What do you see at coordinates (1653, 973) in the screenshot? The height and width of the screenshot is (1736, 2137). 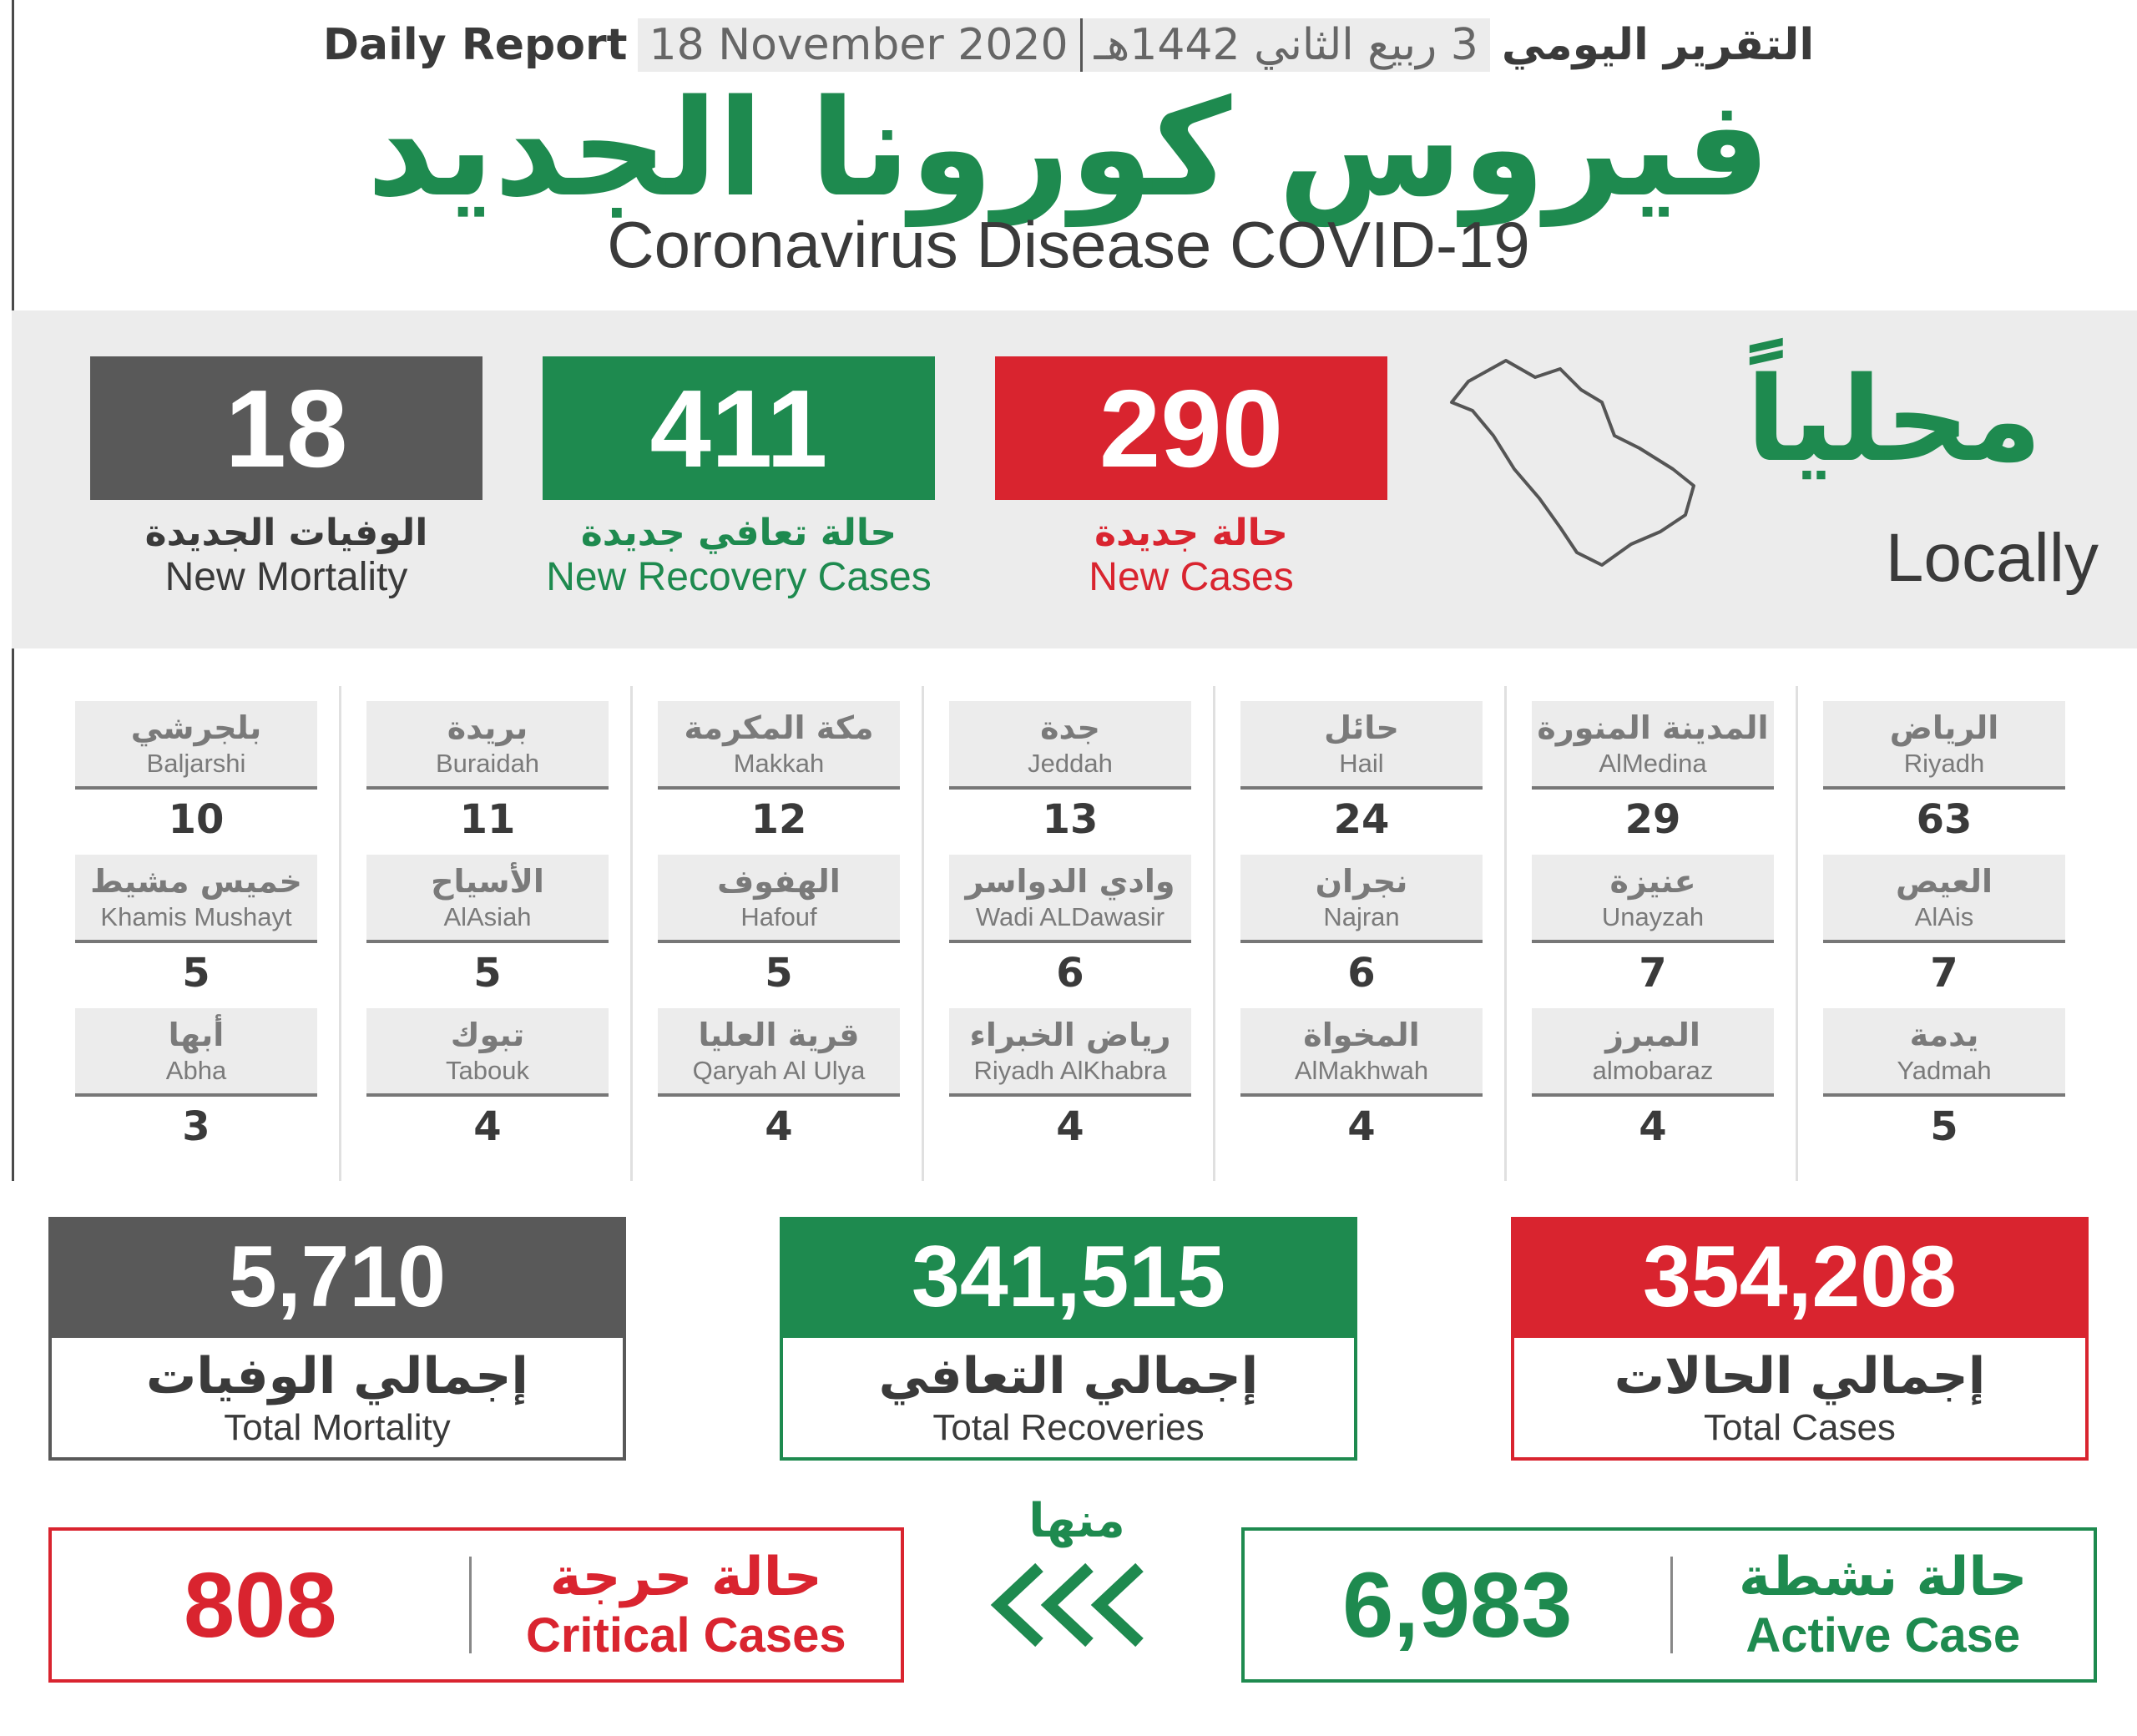 I see `city-count: 7` at bounding box center [1653, 973].